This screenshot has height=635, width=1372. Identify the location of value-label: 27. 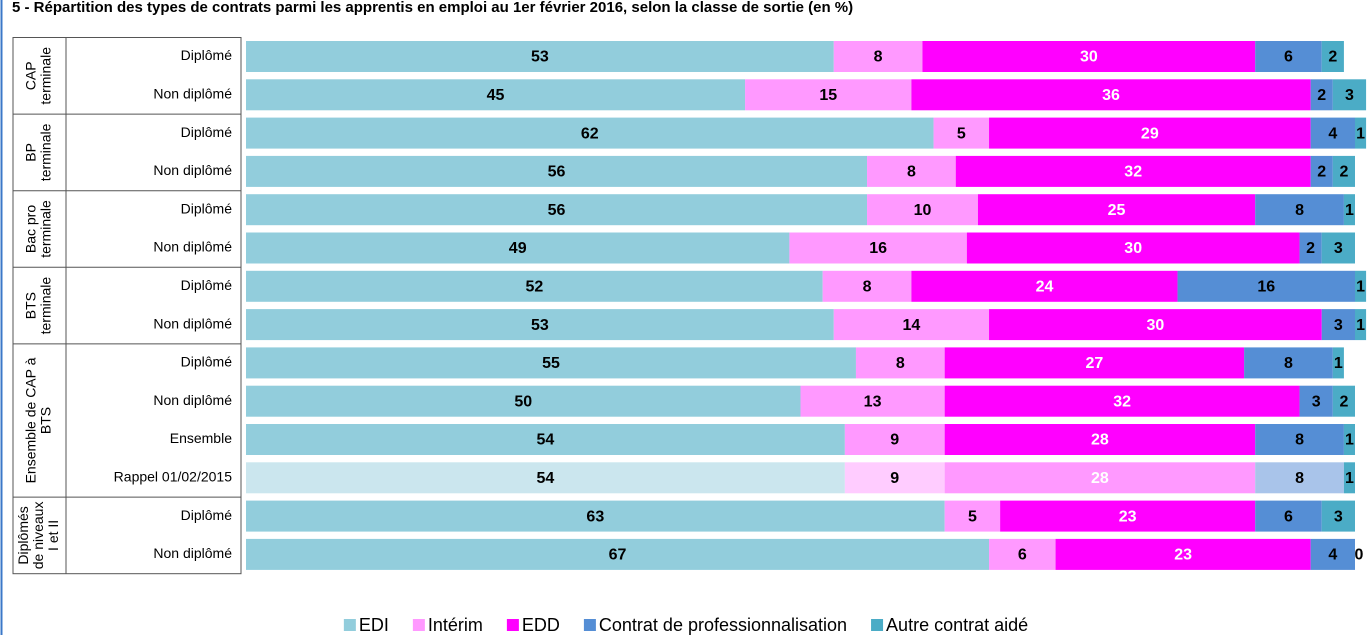
(1094, 363).